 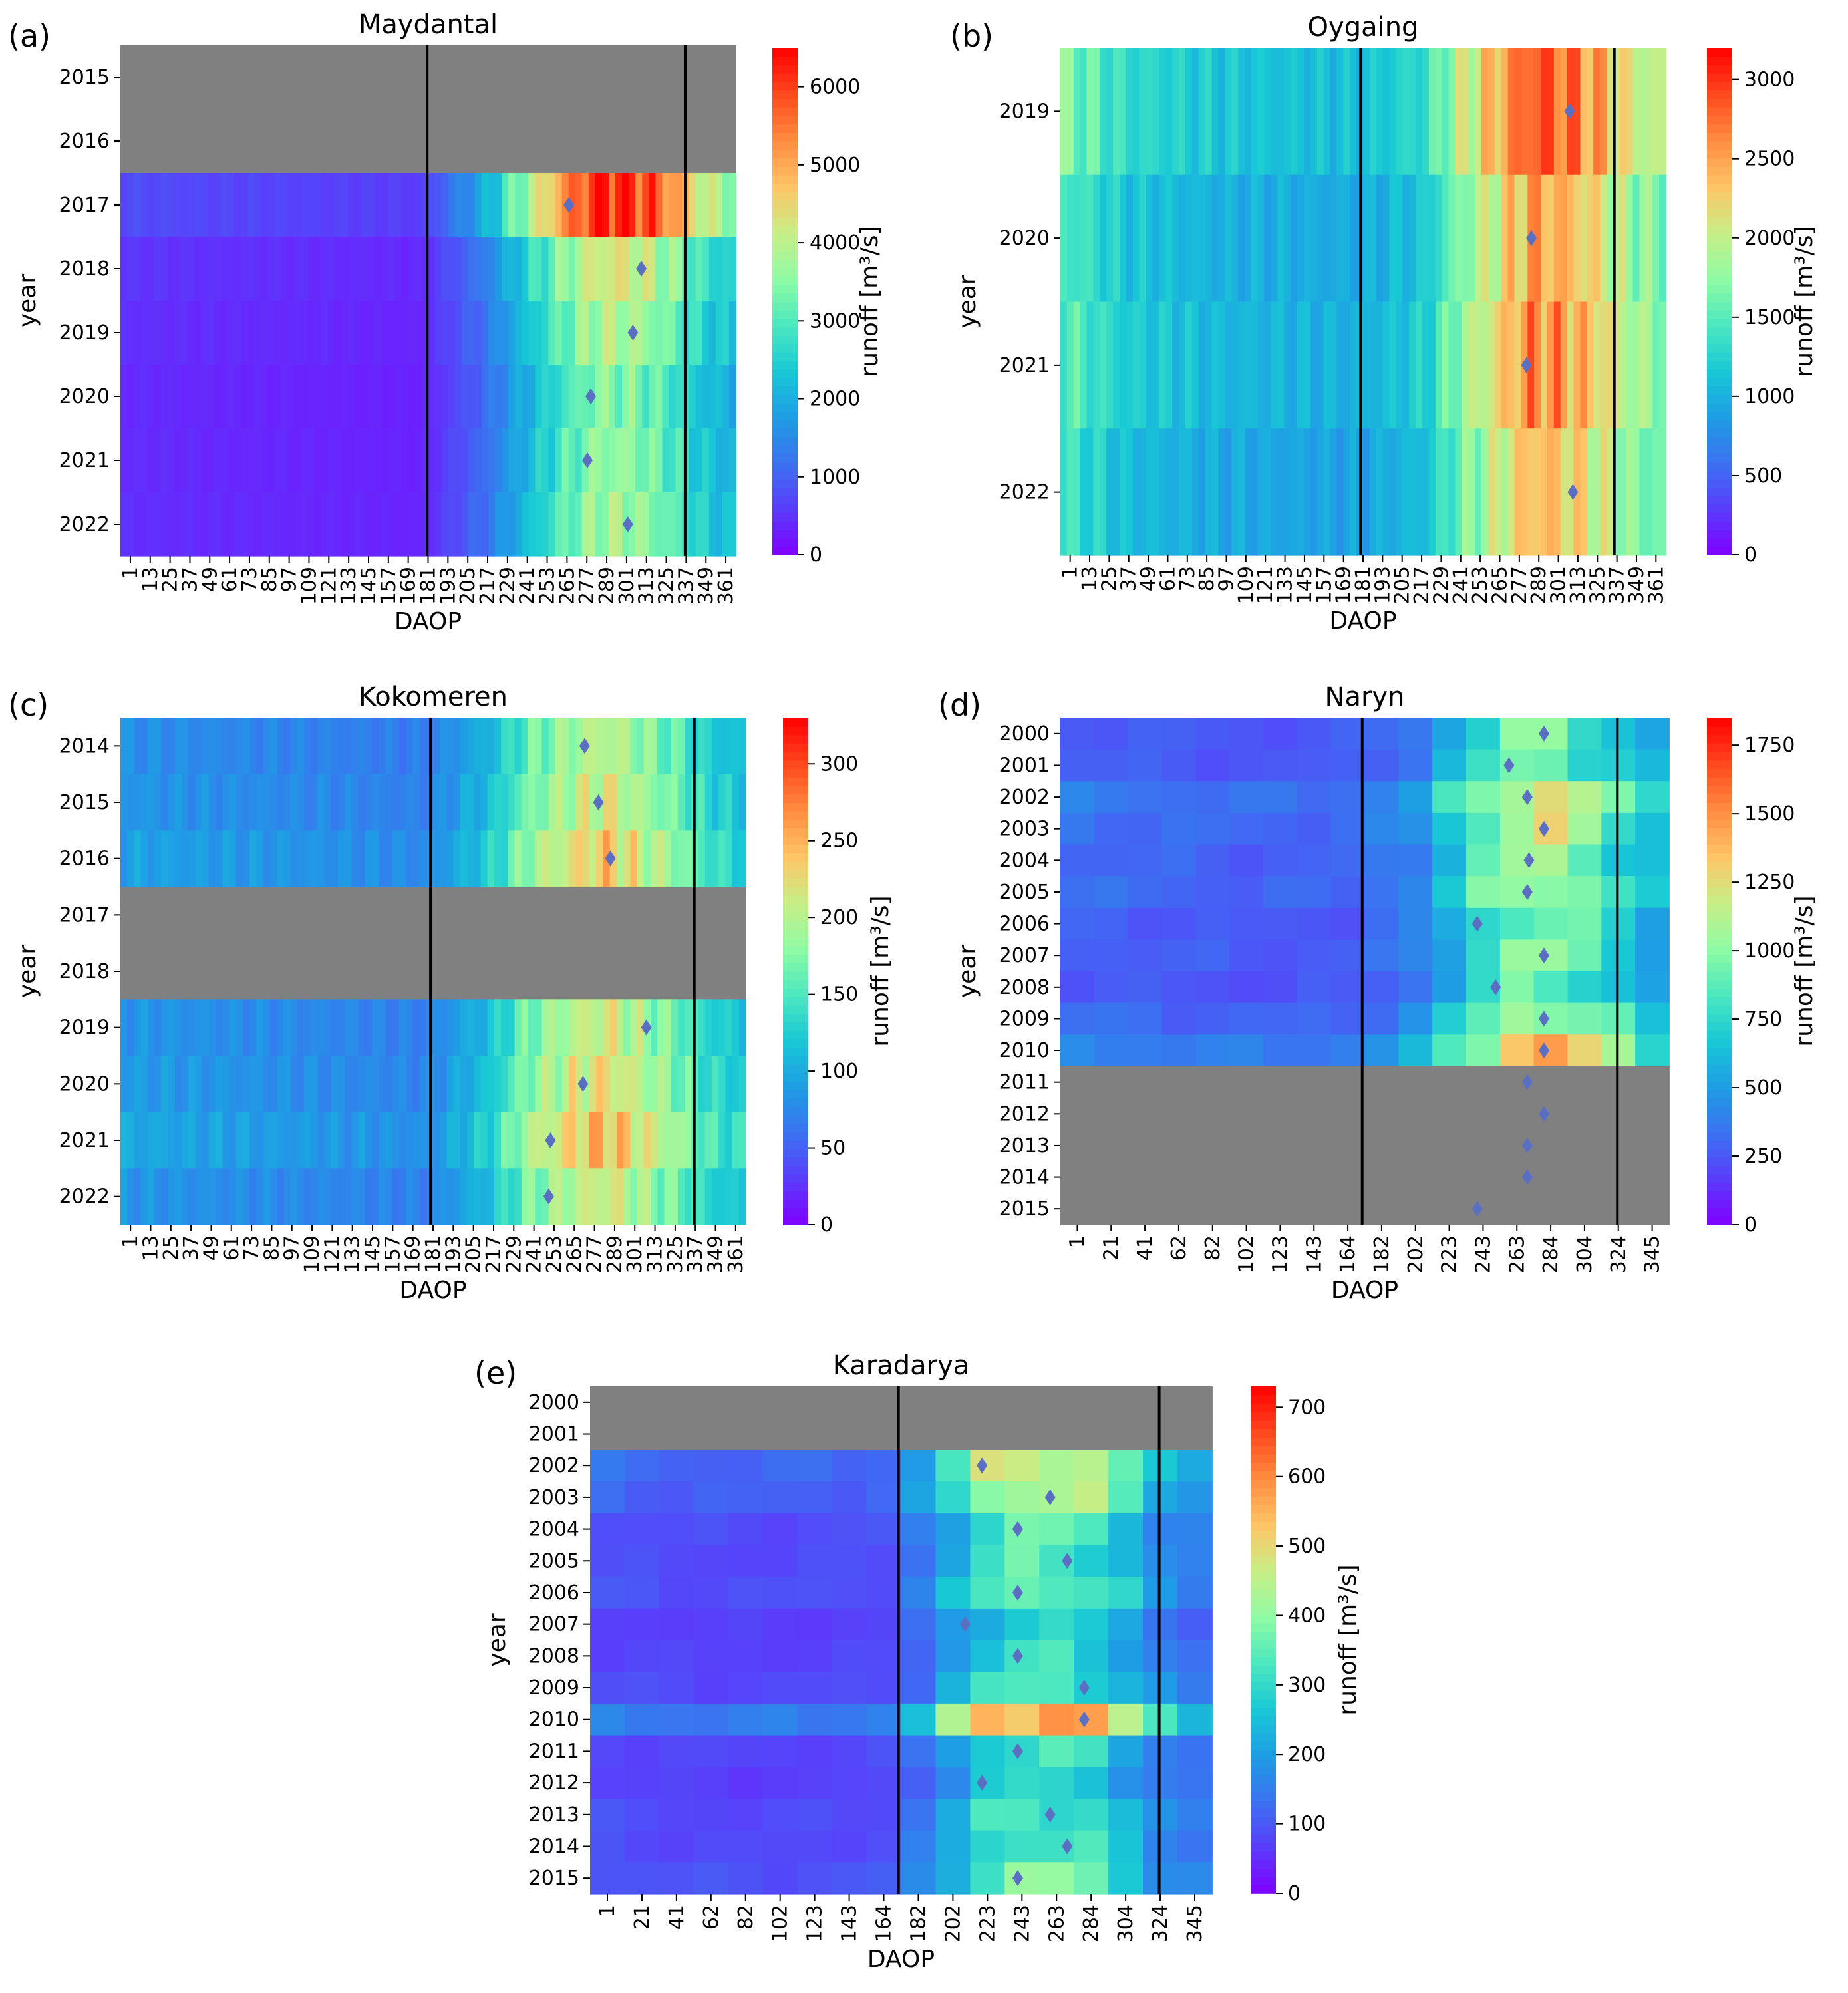 What do you see at coordinates (1363, 27) in the screenshot?
I see `panel-title: Oygaing` at bounding box center [1363, 27].